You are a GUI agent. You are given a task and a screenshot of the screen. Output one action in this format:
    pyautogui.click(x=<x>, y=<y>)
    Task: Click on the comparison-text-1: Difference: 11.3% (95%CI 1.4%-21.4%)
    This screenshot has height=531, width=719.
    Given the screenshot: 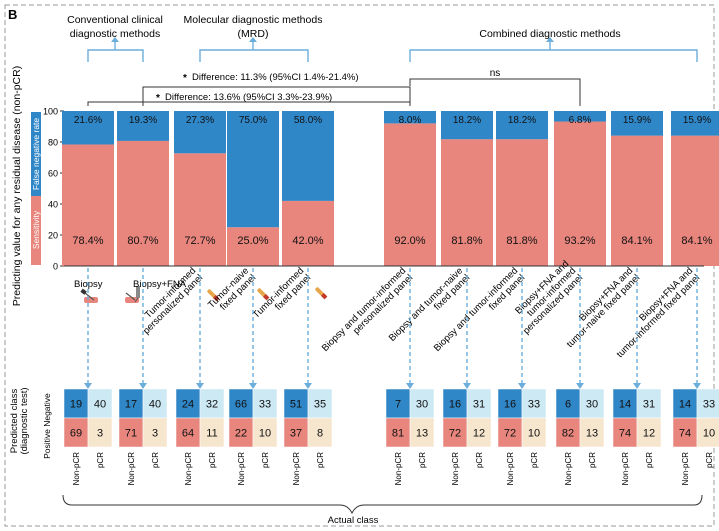 What is the action you would take?
    pyautogui.click(x=275, y=77)
    